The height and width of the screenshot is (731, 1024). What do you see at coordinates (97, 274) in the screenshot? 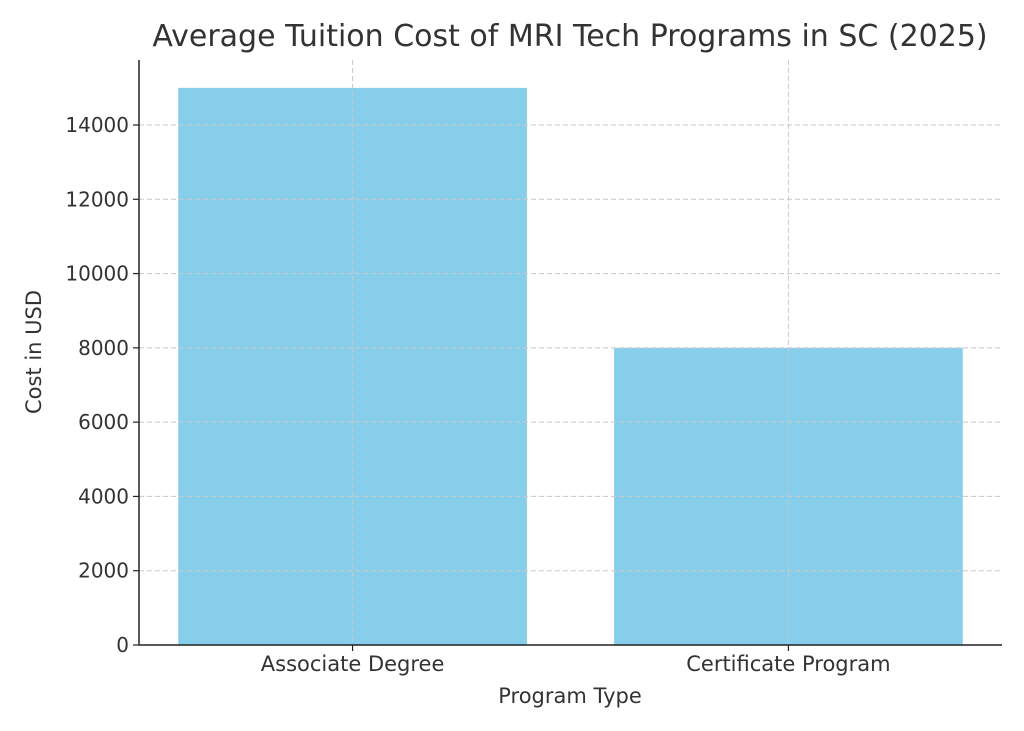
I see `y-tick-label: 10000` at bounding box center [97, 274].